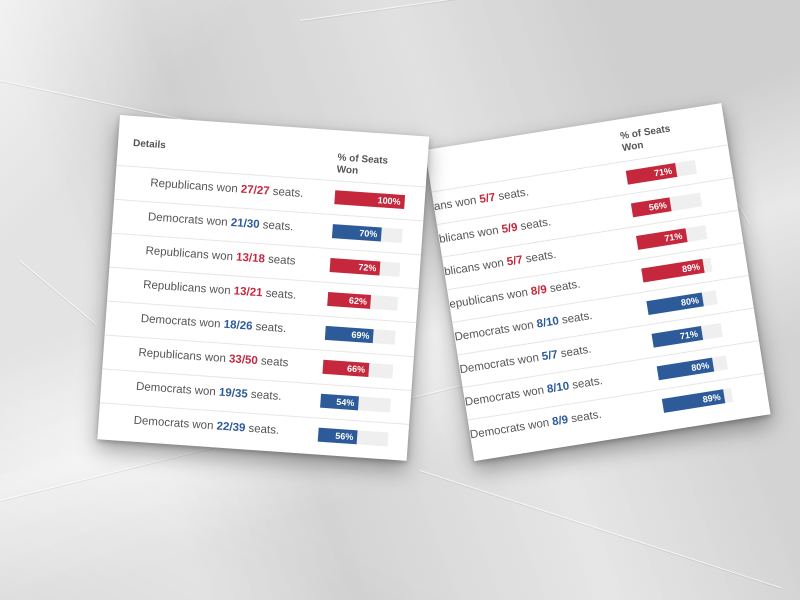  What do you see at coordinates (356, 233) in the screenshot?
I see `pct-bar-fill: 70%` at bounding box center [356, 233].